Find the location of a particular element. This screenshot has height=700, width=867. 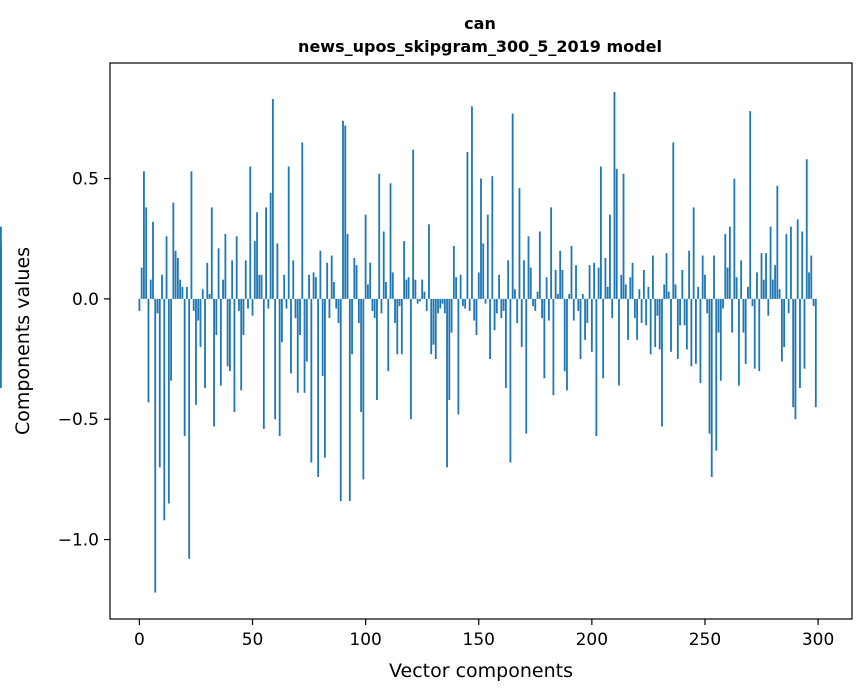

x-tick-label: 200 is located at coordinates (592, 640).